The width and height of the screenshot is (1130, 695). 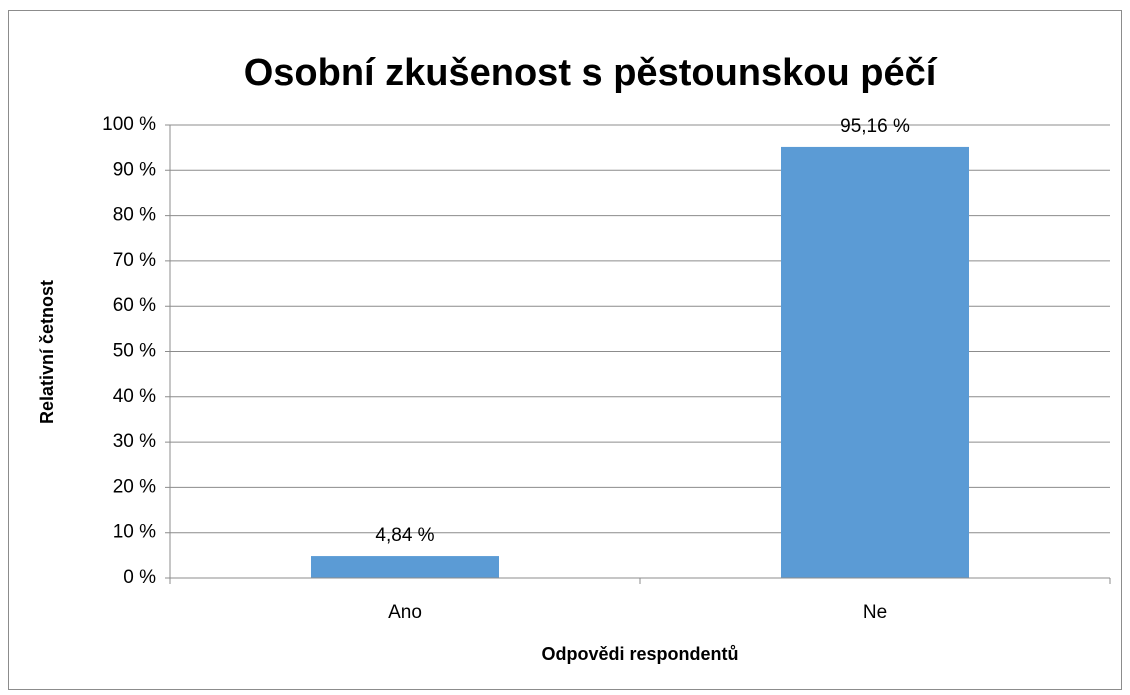 What do you see at coordinates (134, 396) in the screenshot?
I see `y-tick-label: 40 %` at bounding box center [134, 396].